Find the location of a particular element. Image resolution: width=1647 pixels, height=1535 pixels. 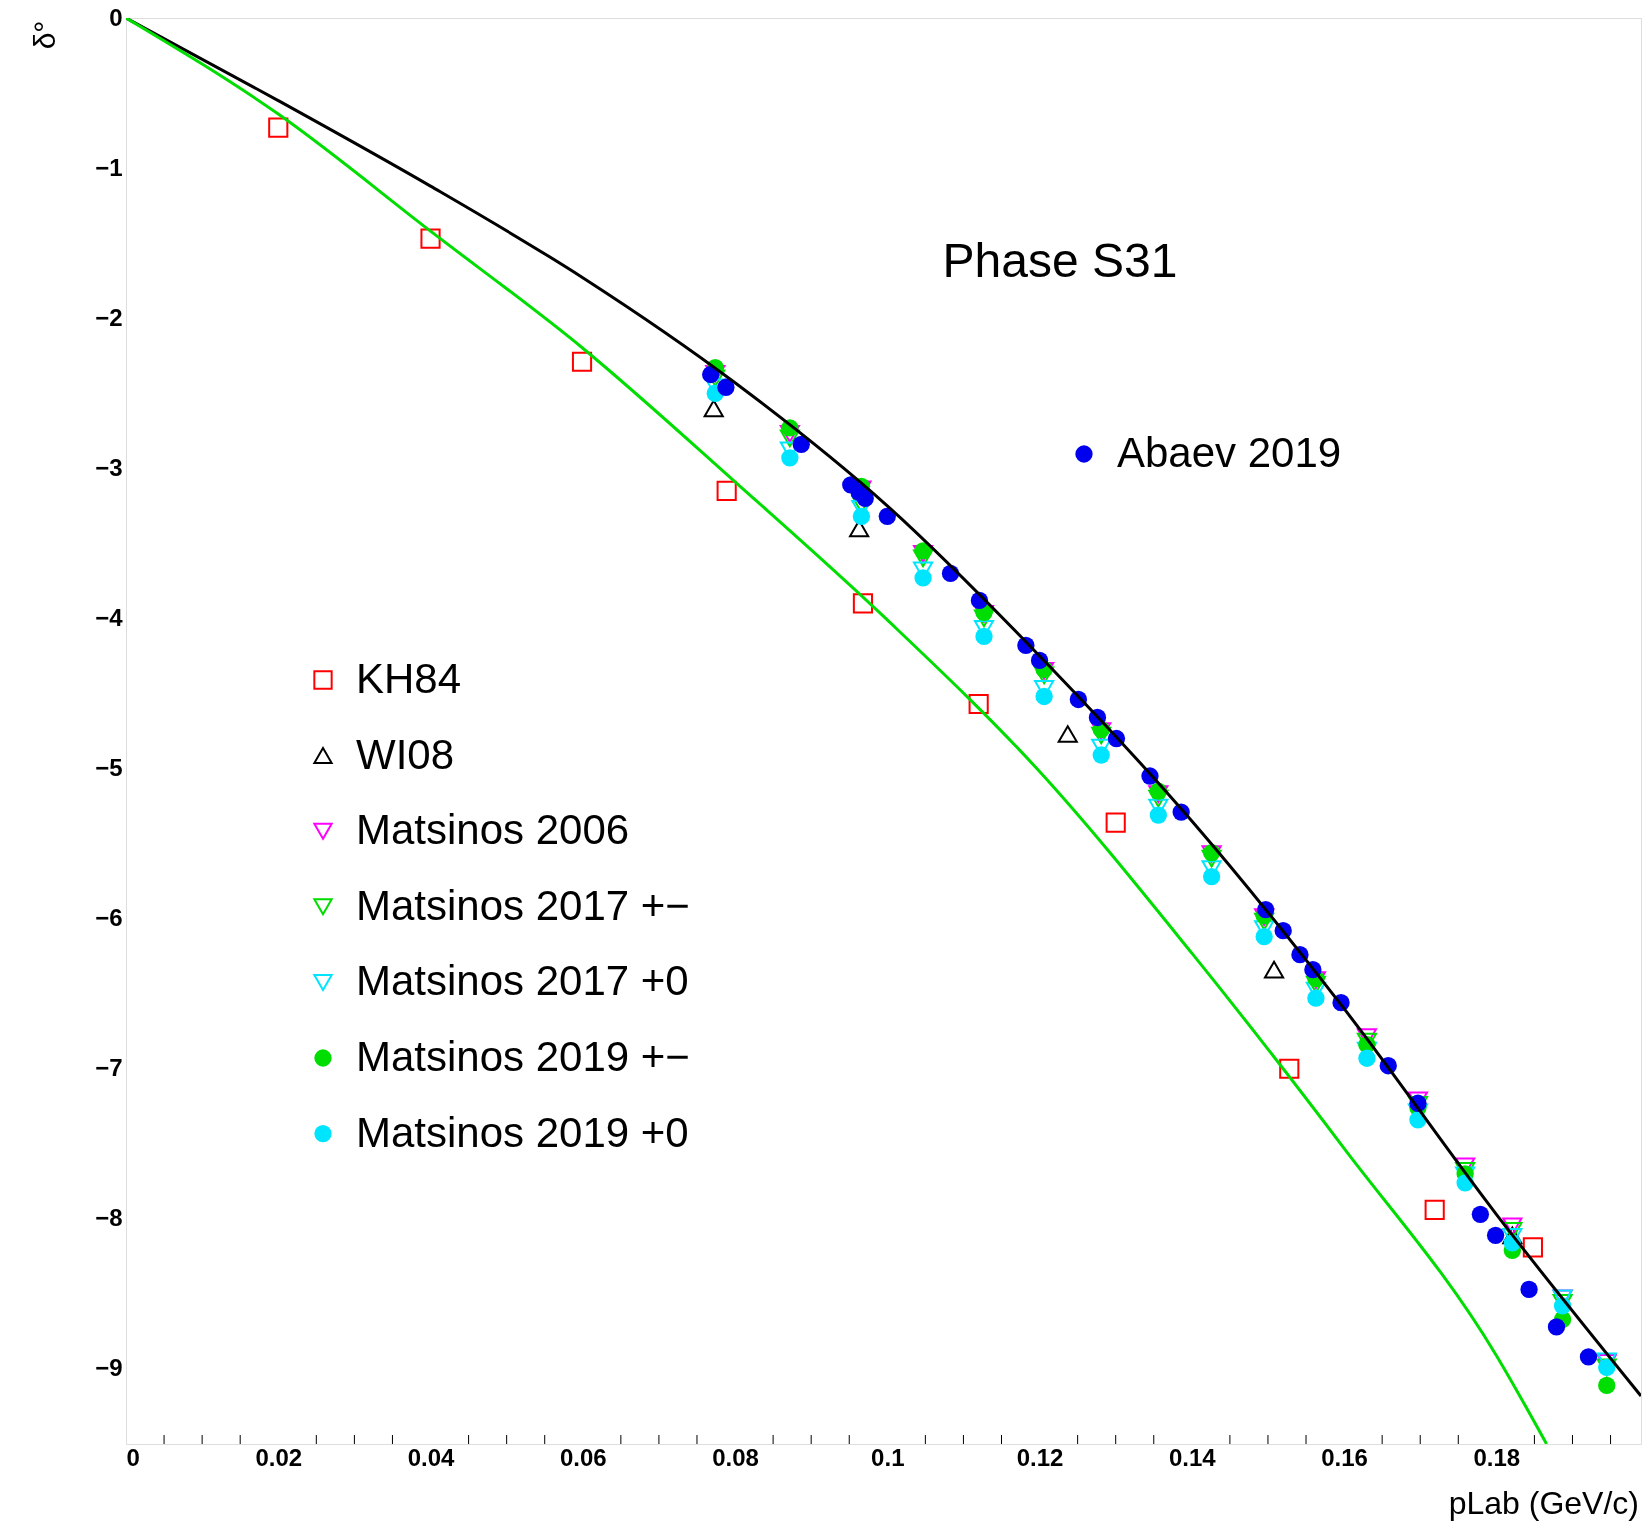

y-tick-label: −8 is located at coordinates (109, 1218).